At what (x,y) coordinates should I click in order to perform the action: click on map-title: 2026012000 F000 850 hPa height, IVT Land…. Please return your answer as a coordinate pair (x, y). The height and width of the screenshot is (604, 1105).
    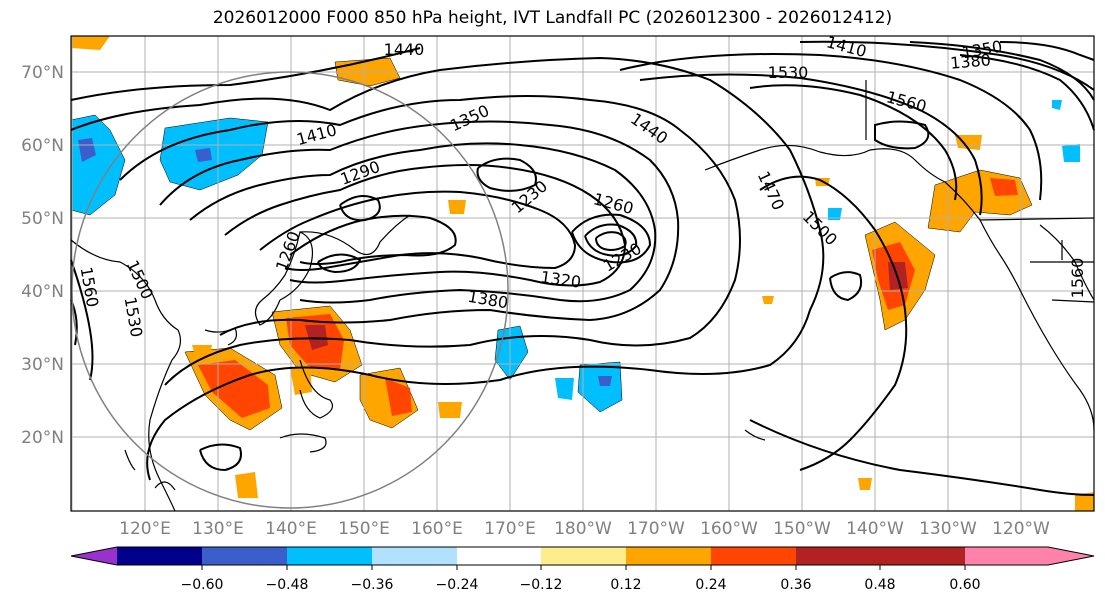
    Looking at the image, I should click on (552, 18).